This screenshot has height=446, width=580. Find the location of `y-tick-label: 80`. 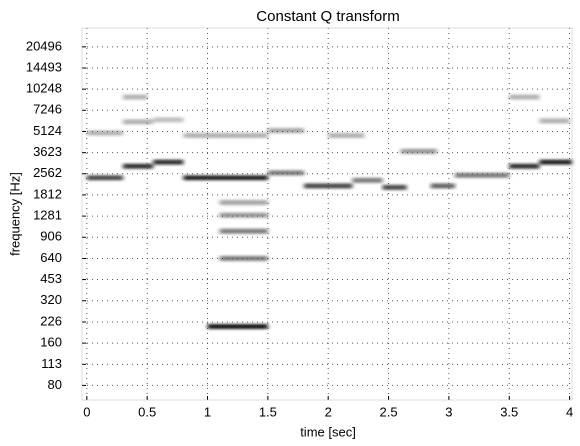

y-tick-label: 80 is located at coordinates (55, 384).